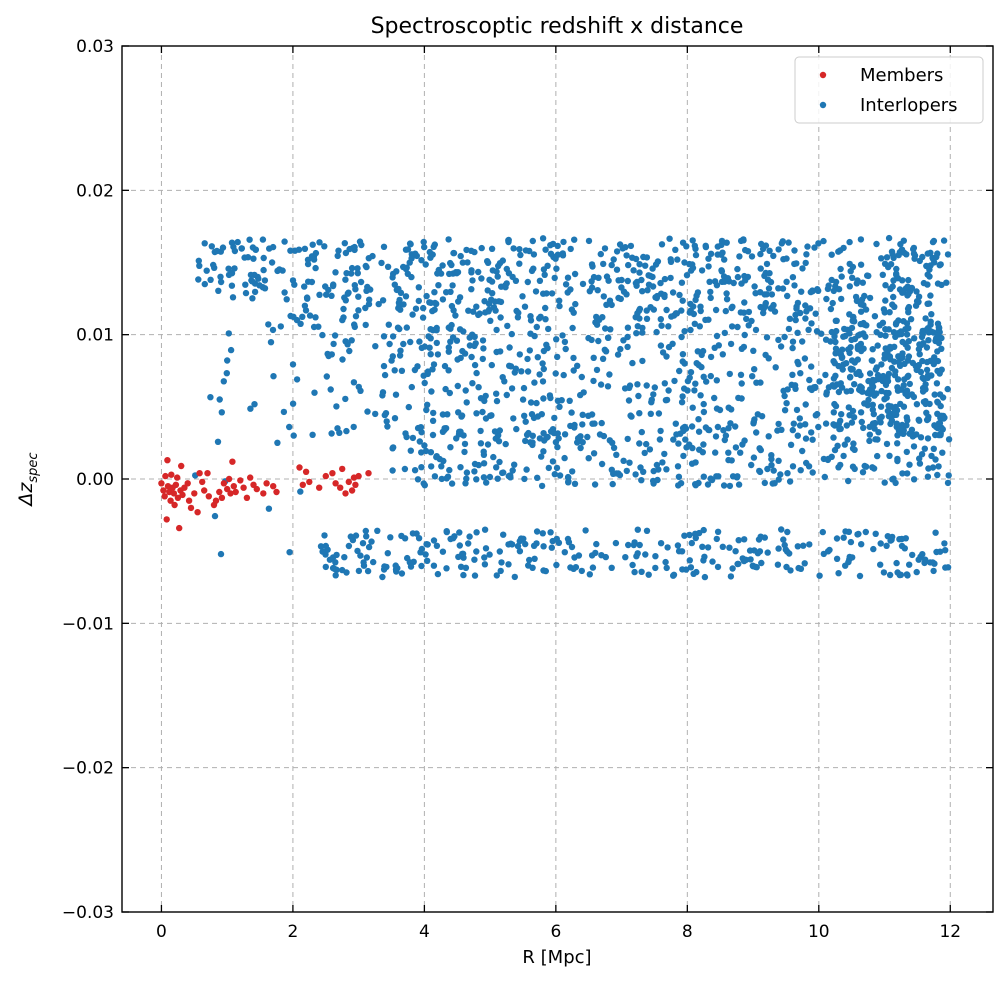 This screenshot has height=983, width=1008. Describe the element at coordinates (95, 336) in the screenshot. I see `y-tick-label: 0.01` at that location.